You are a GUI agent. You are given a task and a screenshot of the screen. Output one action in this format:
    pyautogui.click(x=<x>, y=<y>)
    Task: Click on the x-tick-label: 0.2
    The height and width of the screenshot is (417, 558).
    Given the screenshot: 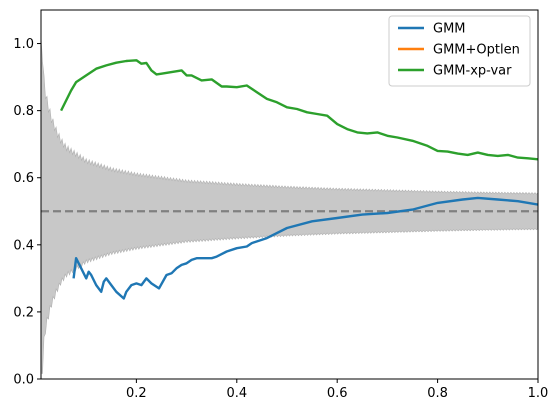 What is the action you would take?
    pyautogui.click(x=136, y=393)
    